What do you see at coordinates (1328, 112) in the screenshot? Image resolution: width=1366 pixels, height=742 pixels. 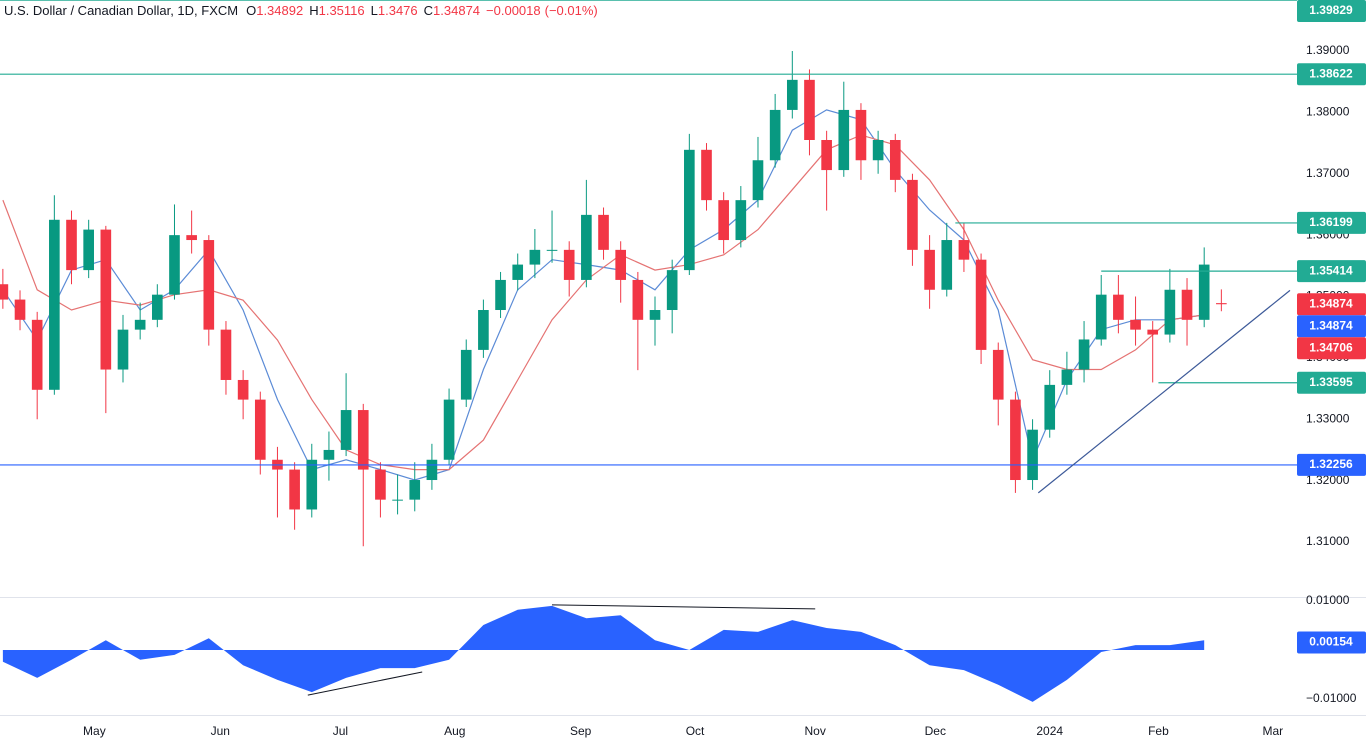 I see `y-tick-label: 1.38000` at bounding box center [1328, 112].